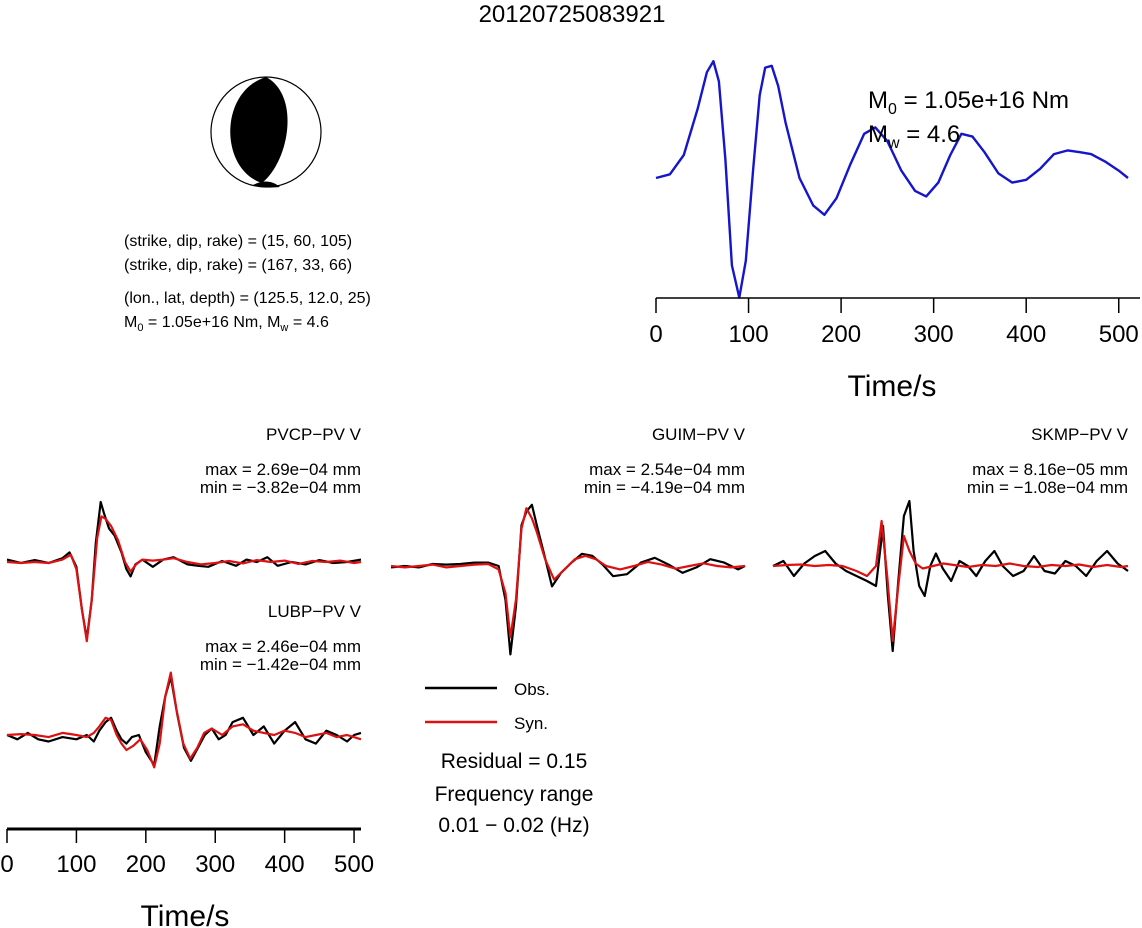 The image size is (1142, 928). Describe the element at coordinates (892, 179) in the screenshot. I see `stf-curve` at that location.